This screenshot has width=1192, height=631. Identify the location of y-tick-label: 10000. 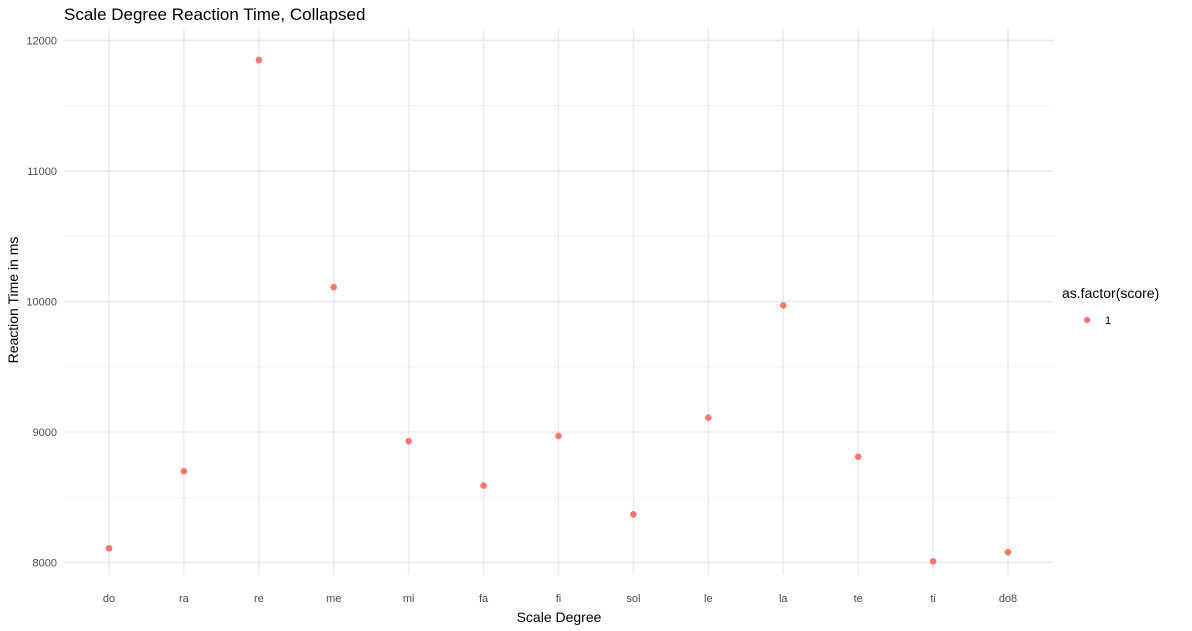
(41, 303).